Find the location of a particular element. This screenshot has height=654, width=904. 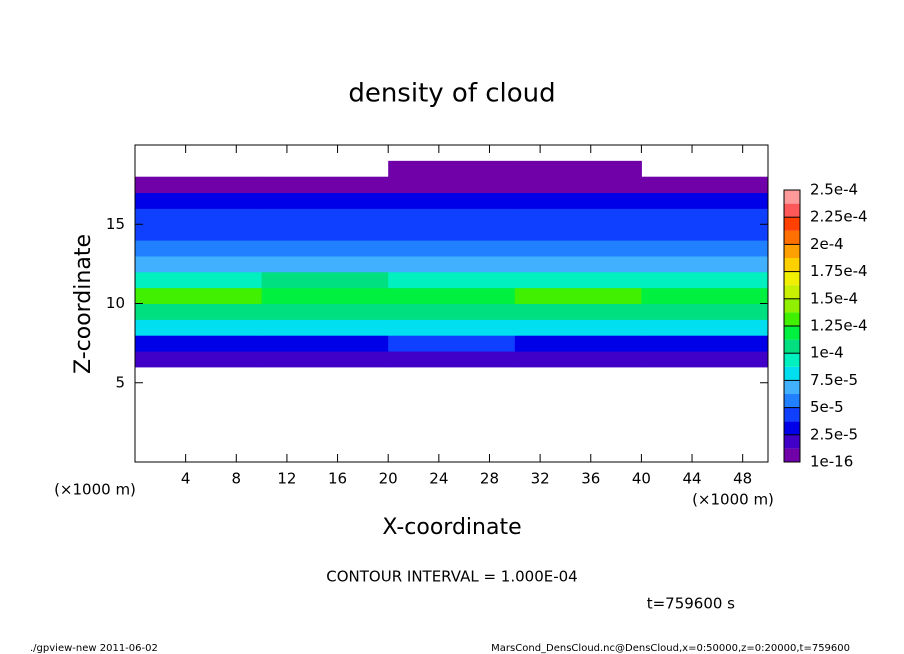

x-tick-label: 24 is located at coordinates (438, 479).